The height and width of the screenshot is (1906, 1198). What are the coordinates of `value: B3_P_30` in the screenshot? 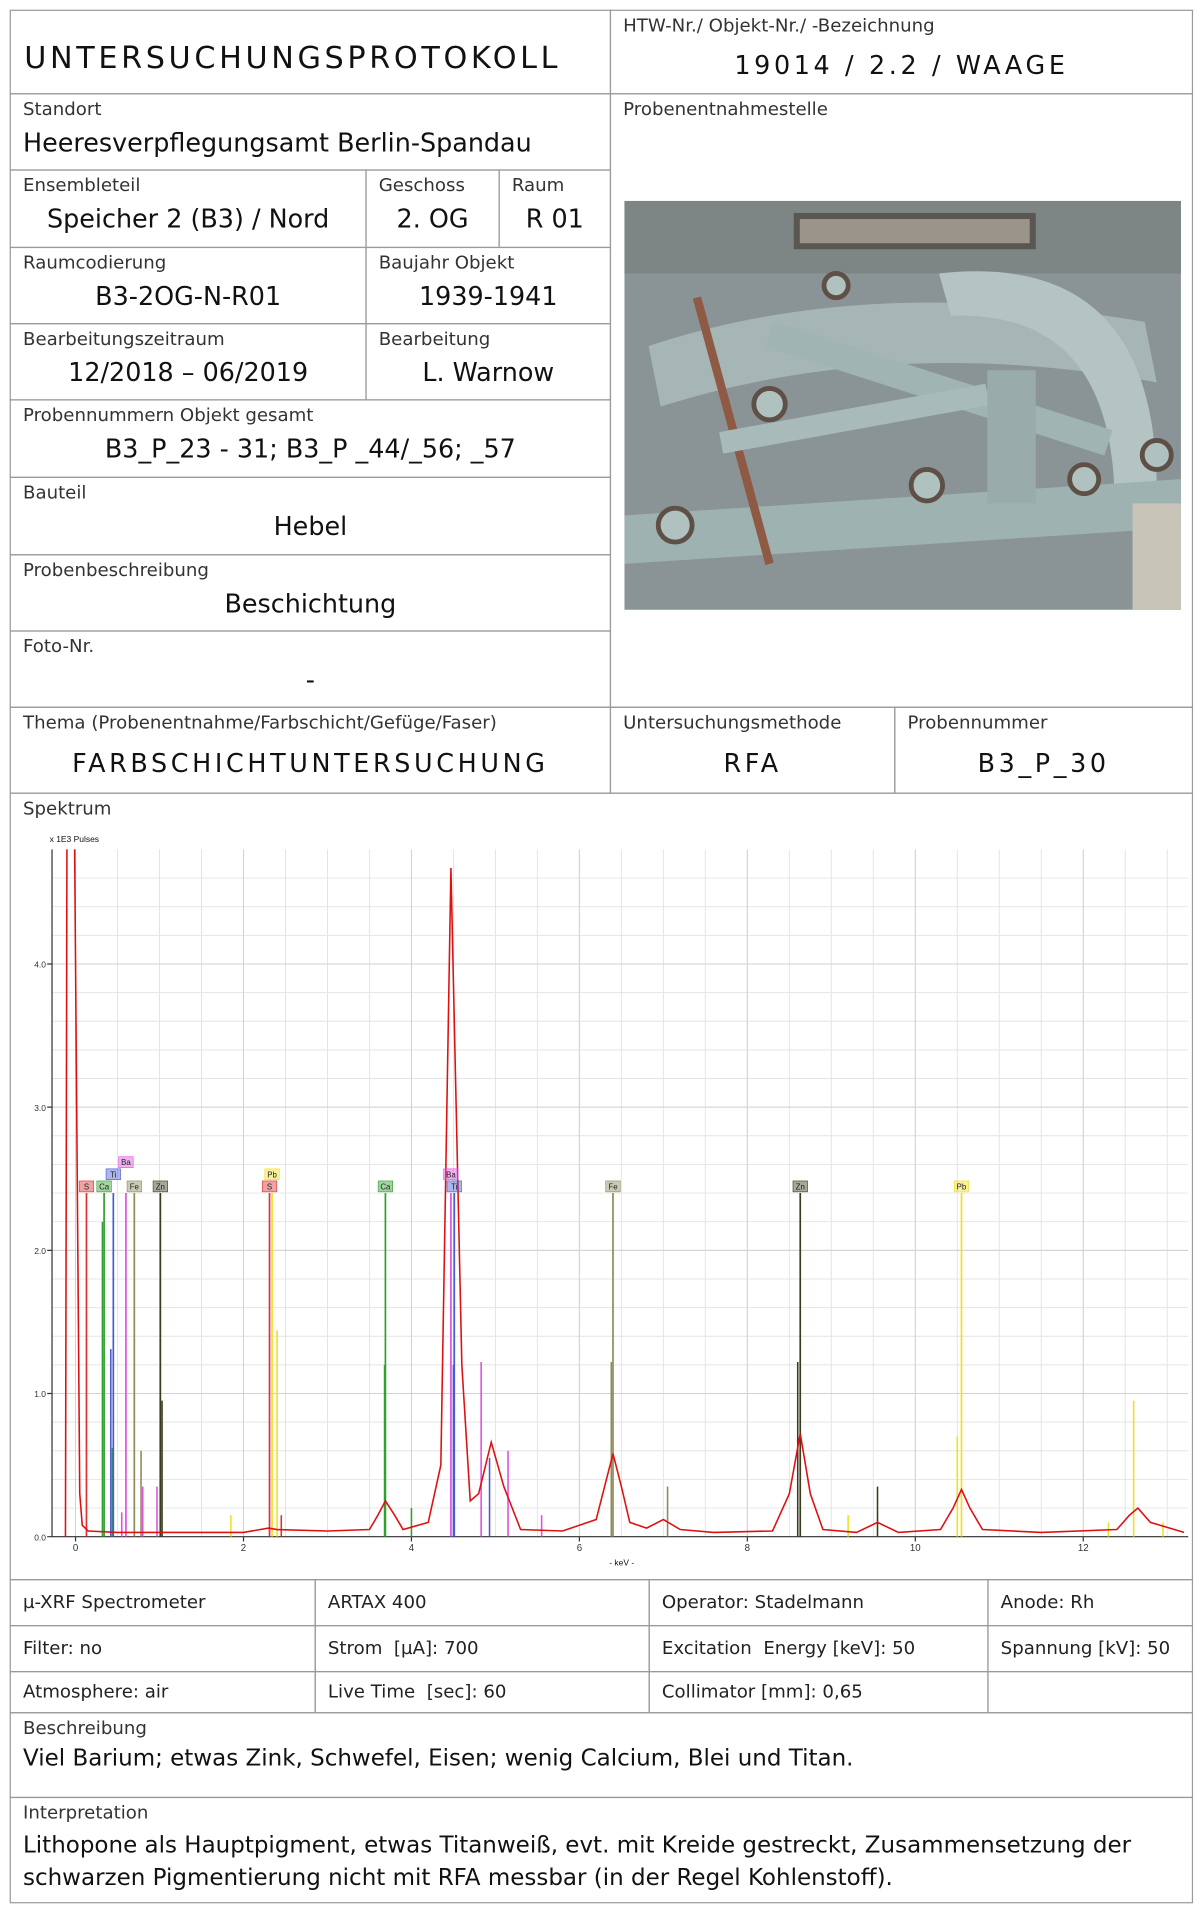 It's located at (1043, 763).